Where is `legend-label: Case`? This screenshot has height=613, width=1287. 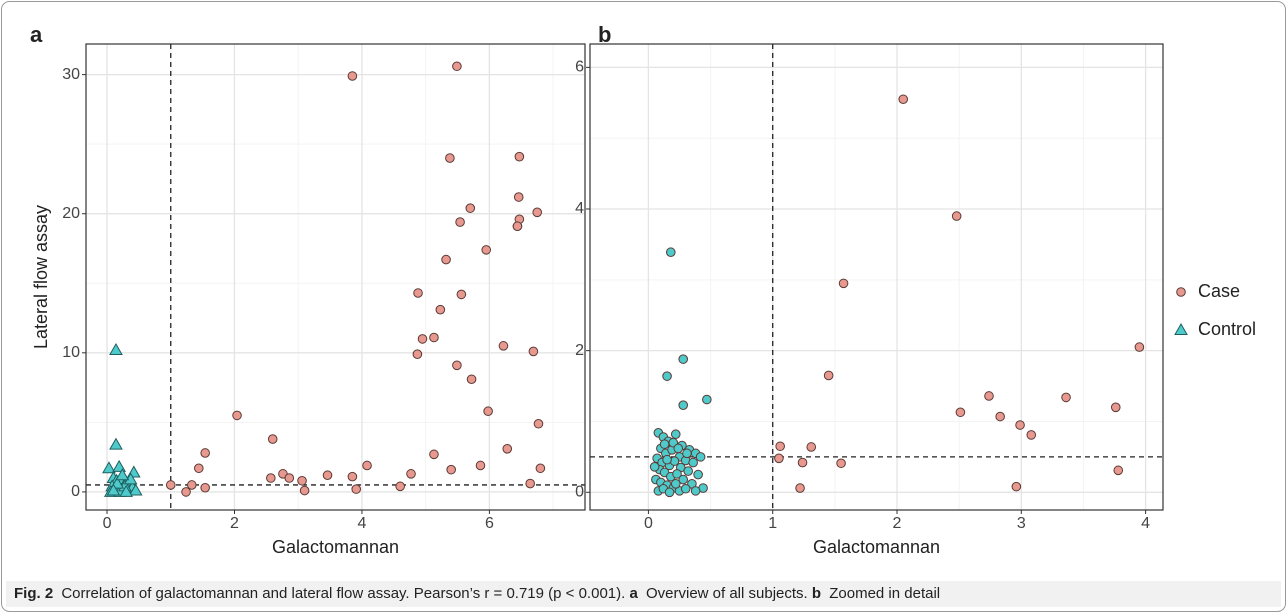
legend-label: Case is located at coordinates (1219, 291).